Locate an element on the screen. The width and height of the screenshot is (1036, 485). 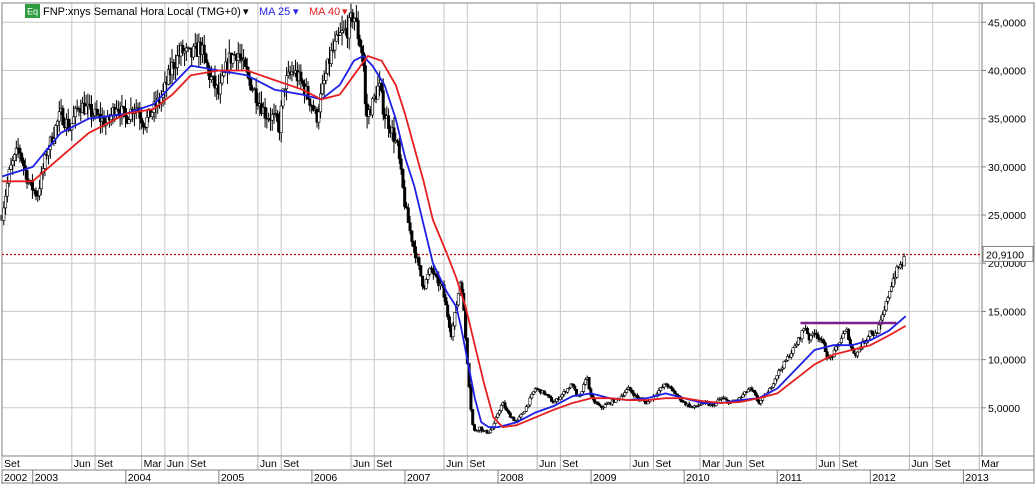
y-tick-label: 35,0000 is located at coordinates (1007, 120).